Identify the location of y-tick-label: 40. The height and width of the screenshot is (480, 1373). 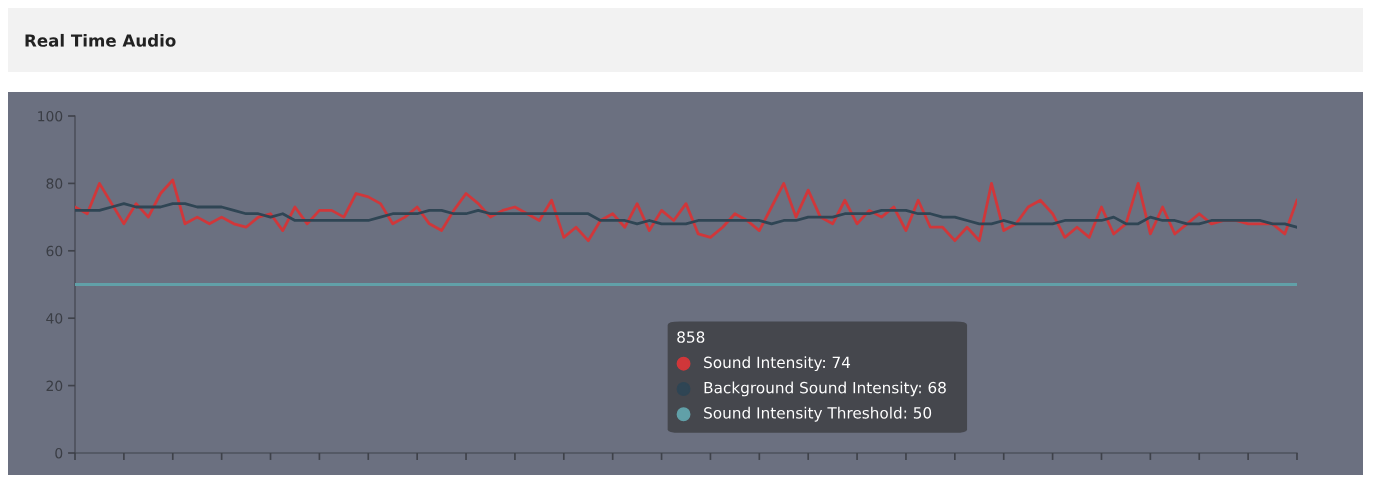
(54, 318).